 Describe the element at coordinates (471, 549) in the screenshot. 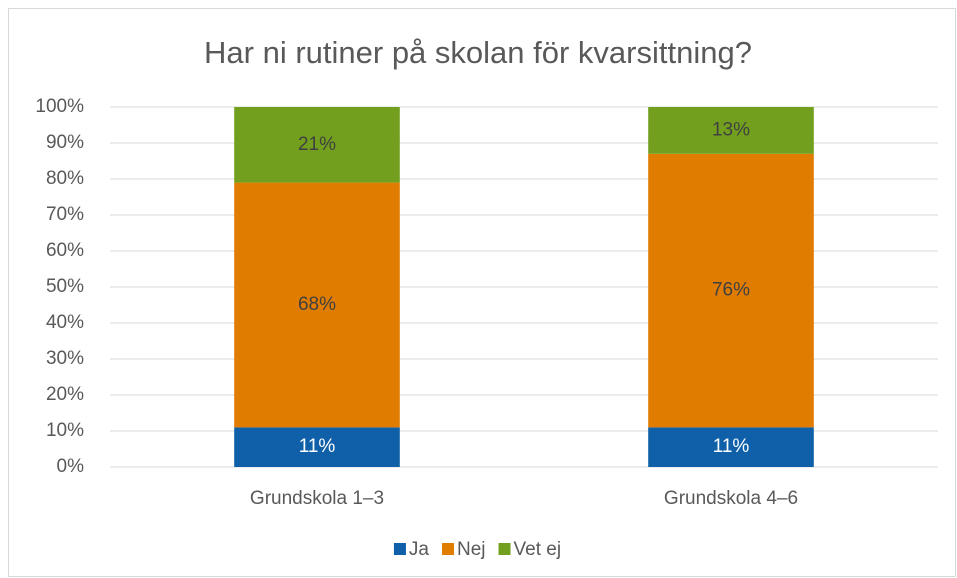

I see `legend-label: Nej` at that location.